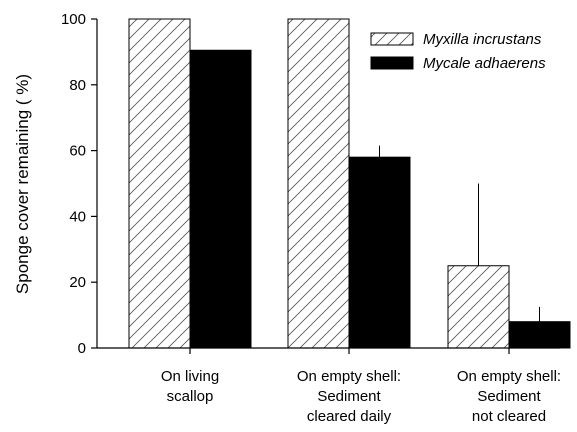 This screenshot has height=432, width=577. I want to click on legend-label: Mycale adhaerens, so click(484, 63).